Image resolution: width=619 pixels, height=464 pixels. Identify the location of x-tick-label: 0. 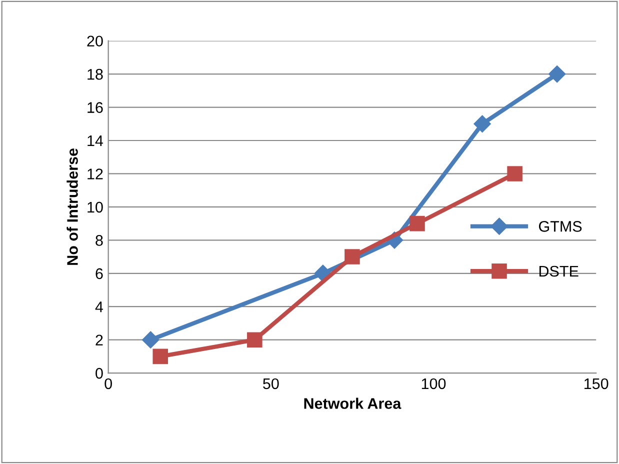
(108, 384).